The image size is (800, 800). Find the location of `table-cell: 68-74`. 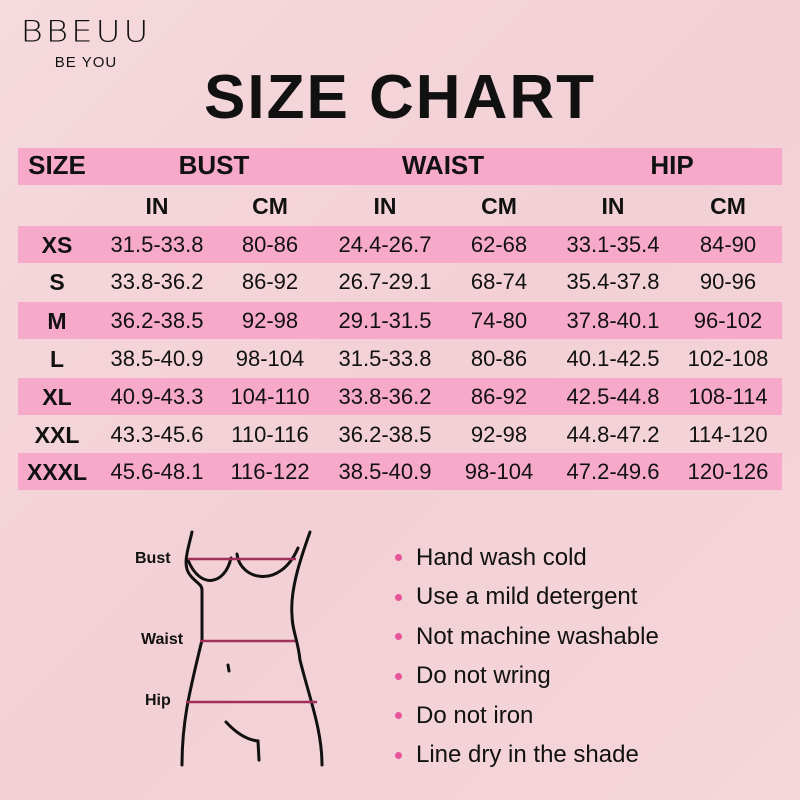

table-cell: 68-74 is located at coordinates (499, 281).